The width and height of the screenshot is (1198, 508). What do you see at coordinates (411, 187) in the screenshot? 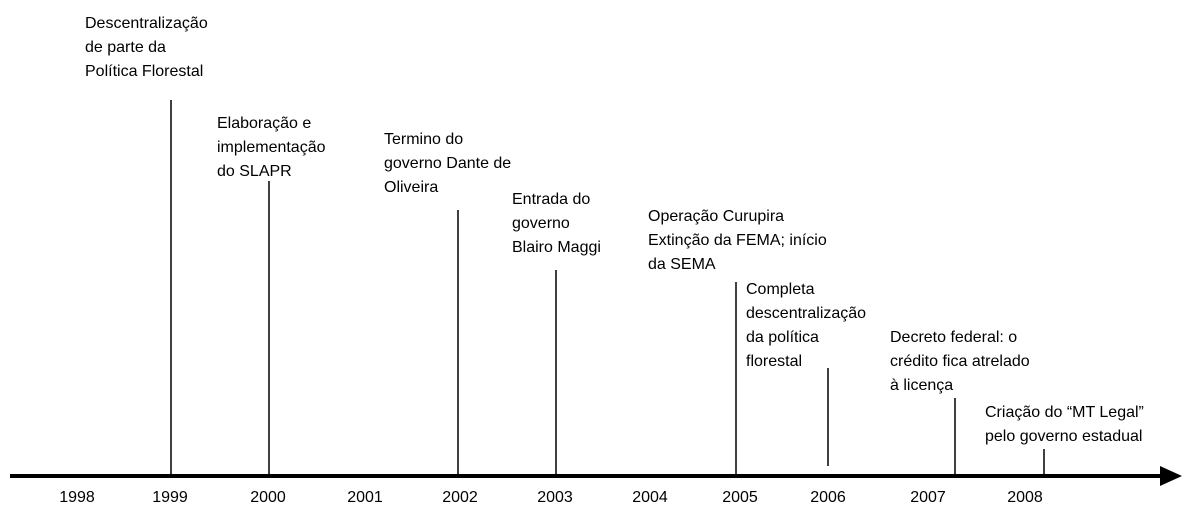
I see `event-text: Oliveira` at bounding box center [411, 187].